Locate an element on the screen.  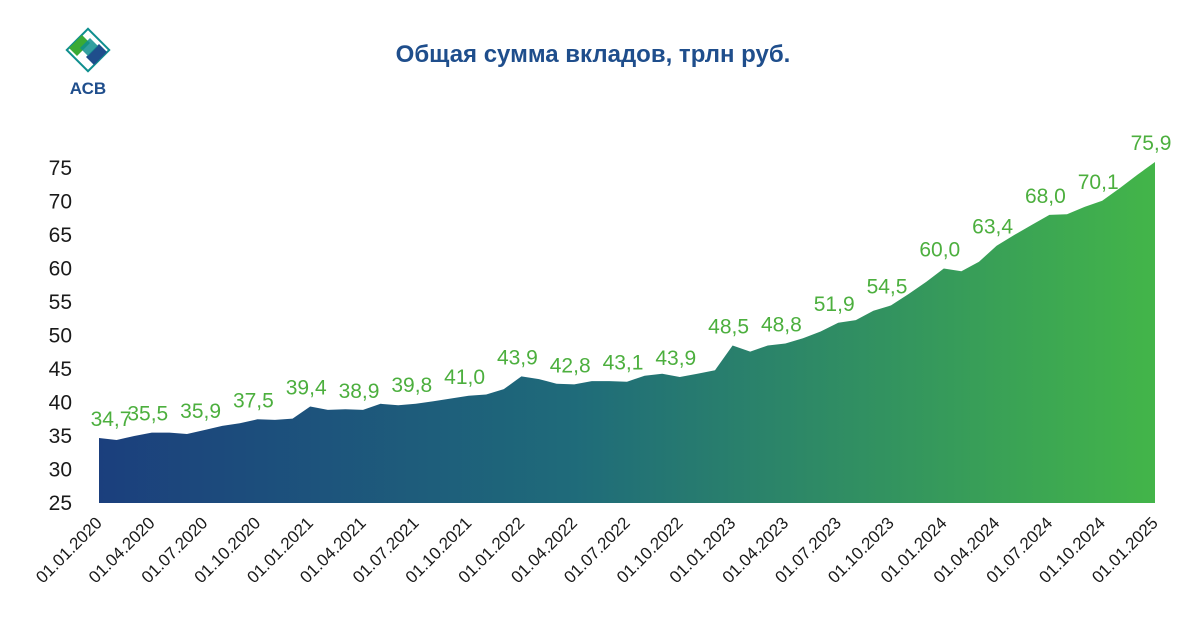
data-label: 41,0 is located at coordinates (464, 377).